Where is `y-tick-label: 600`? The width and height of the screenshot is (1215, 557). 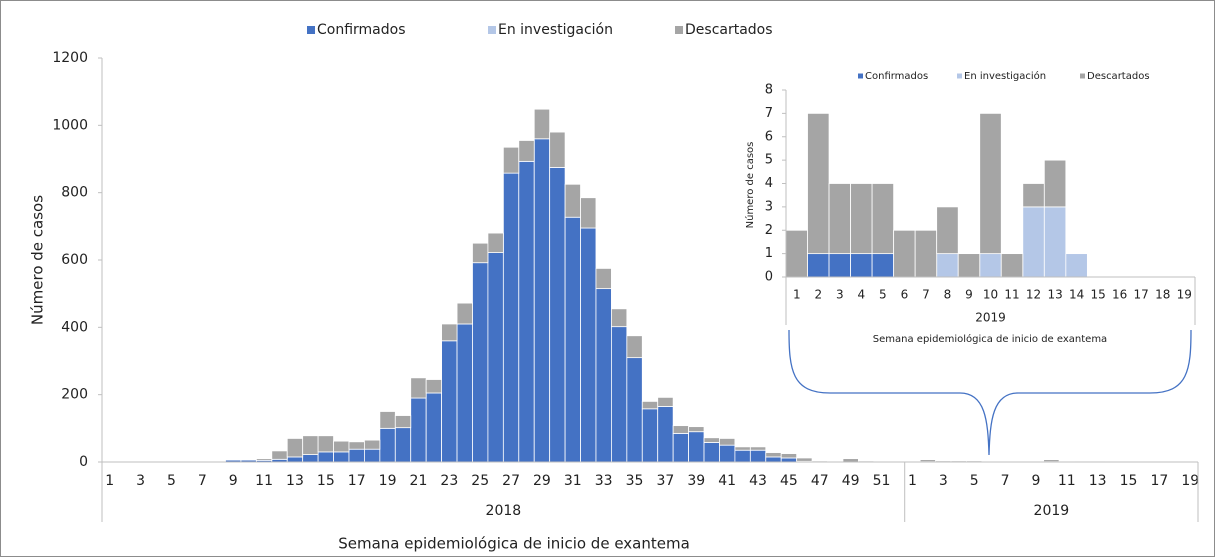 y-tick-label: 600 is located at coordinates (74, 260).